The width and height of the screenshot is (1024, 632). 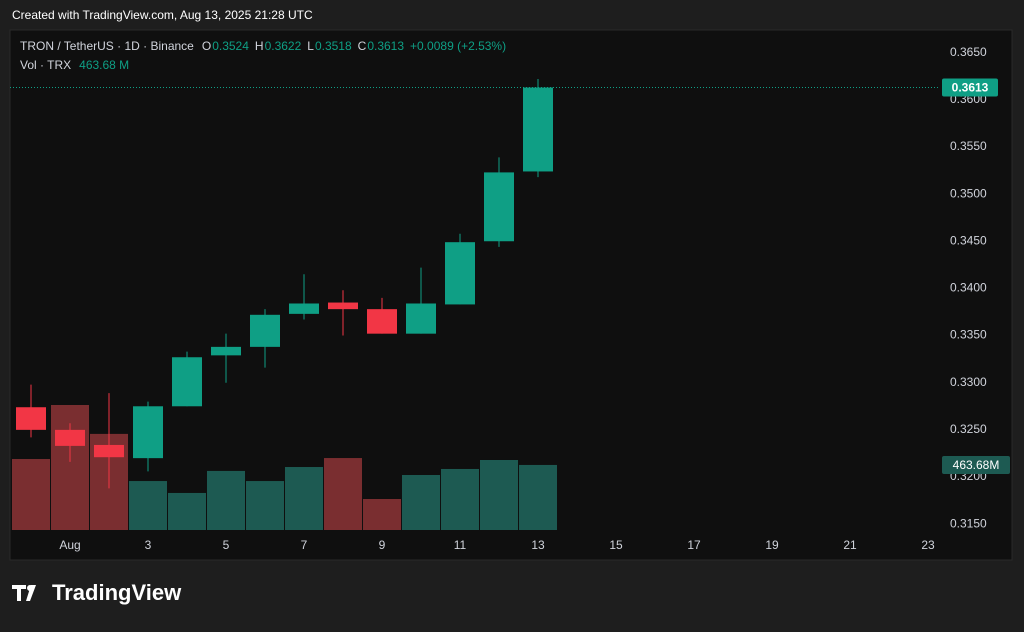 What do you see at coordinates (148, 545) in the screenshot?
I see `x-tick-label: 3` at bounding box center [148, 545].